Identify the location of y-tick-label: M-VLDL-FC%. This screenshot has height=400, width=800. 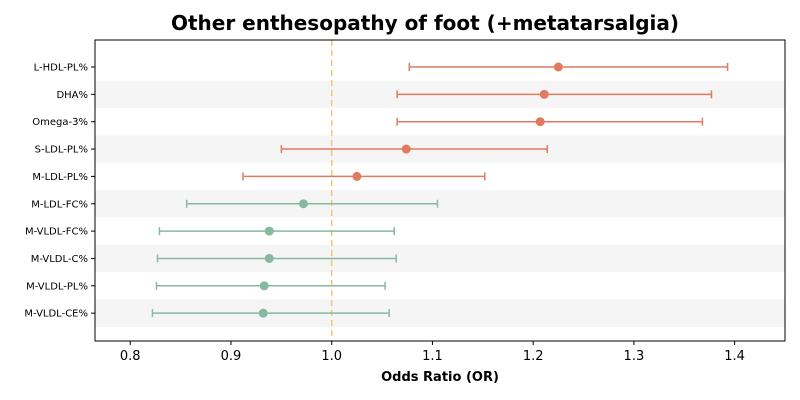
(56, 232).